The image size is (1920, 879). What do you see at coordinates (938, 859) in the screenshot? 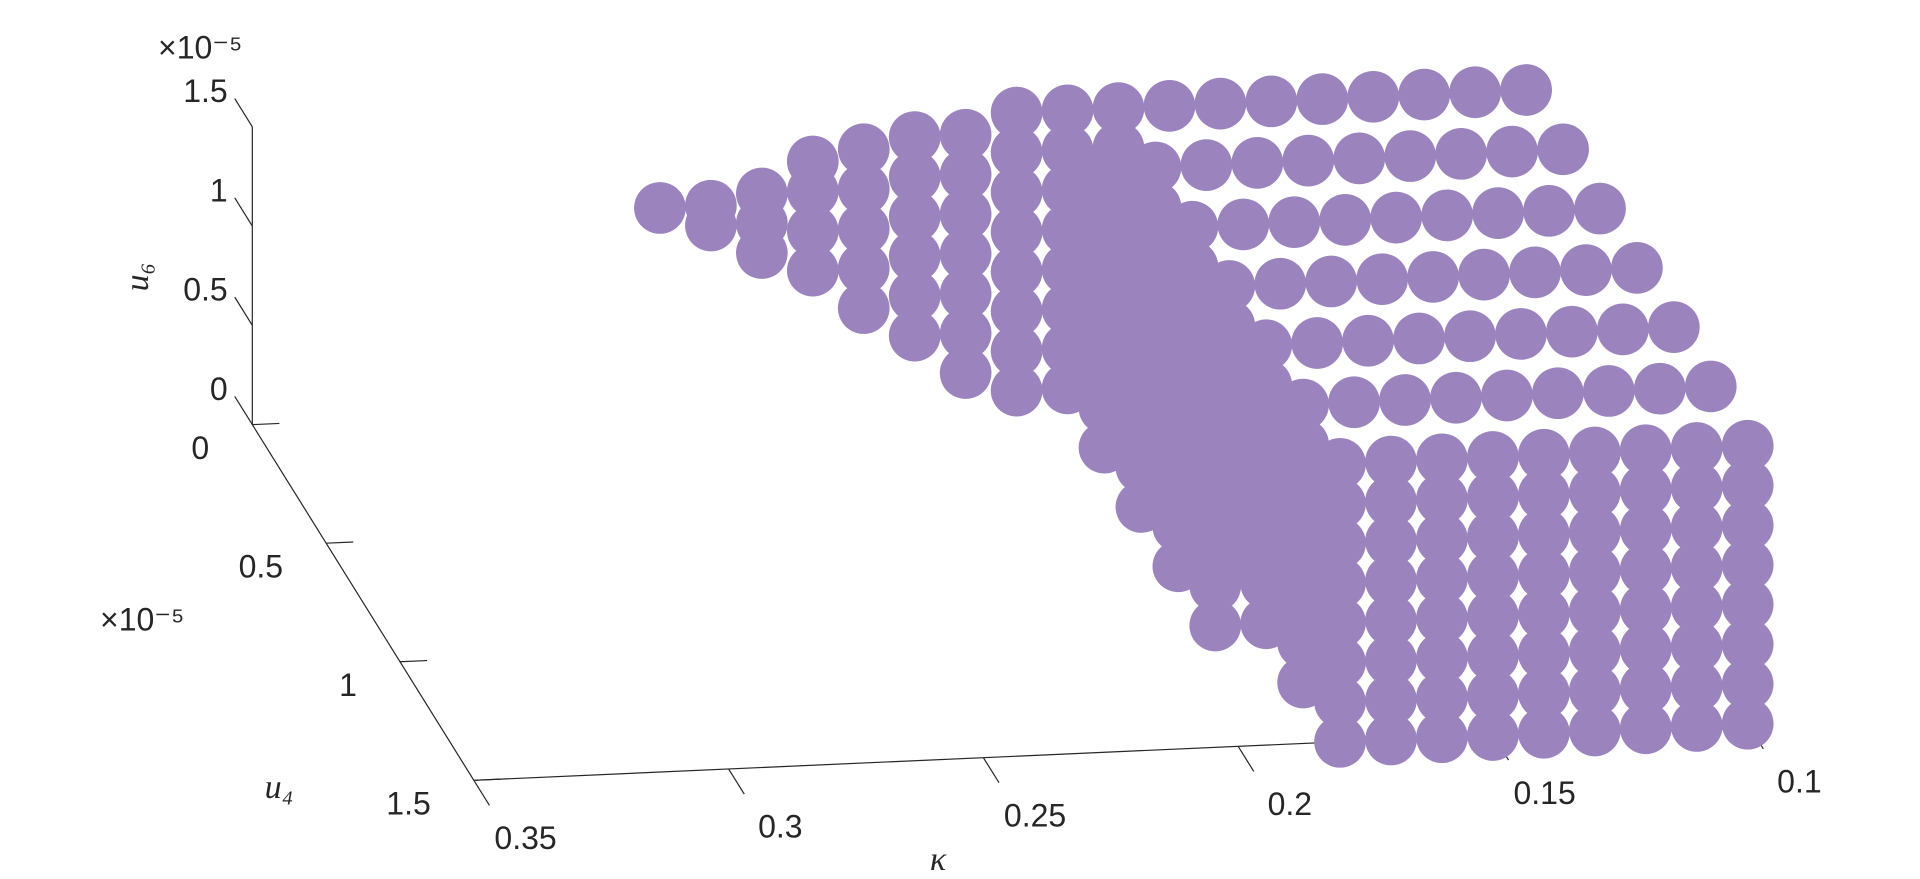
I see `x-axis-label: κ` at bounding box center [938, 859].